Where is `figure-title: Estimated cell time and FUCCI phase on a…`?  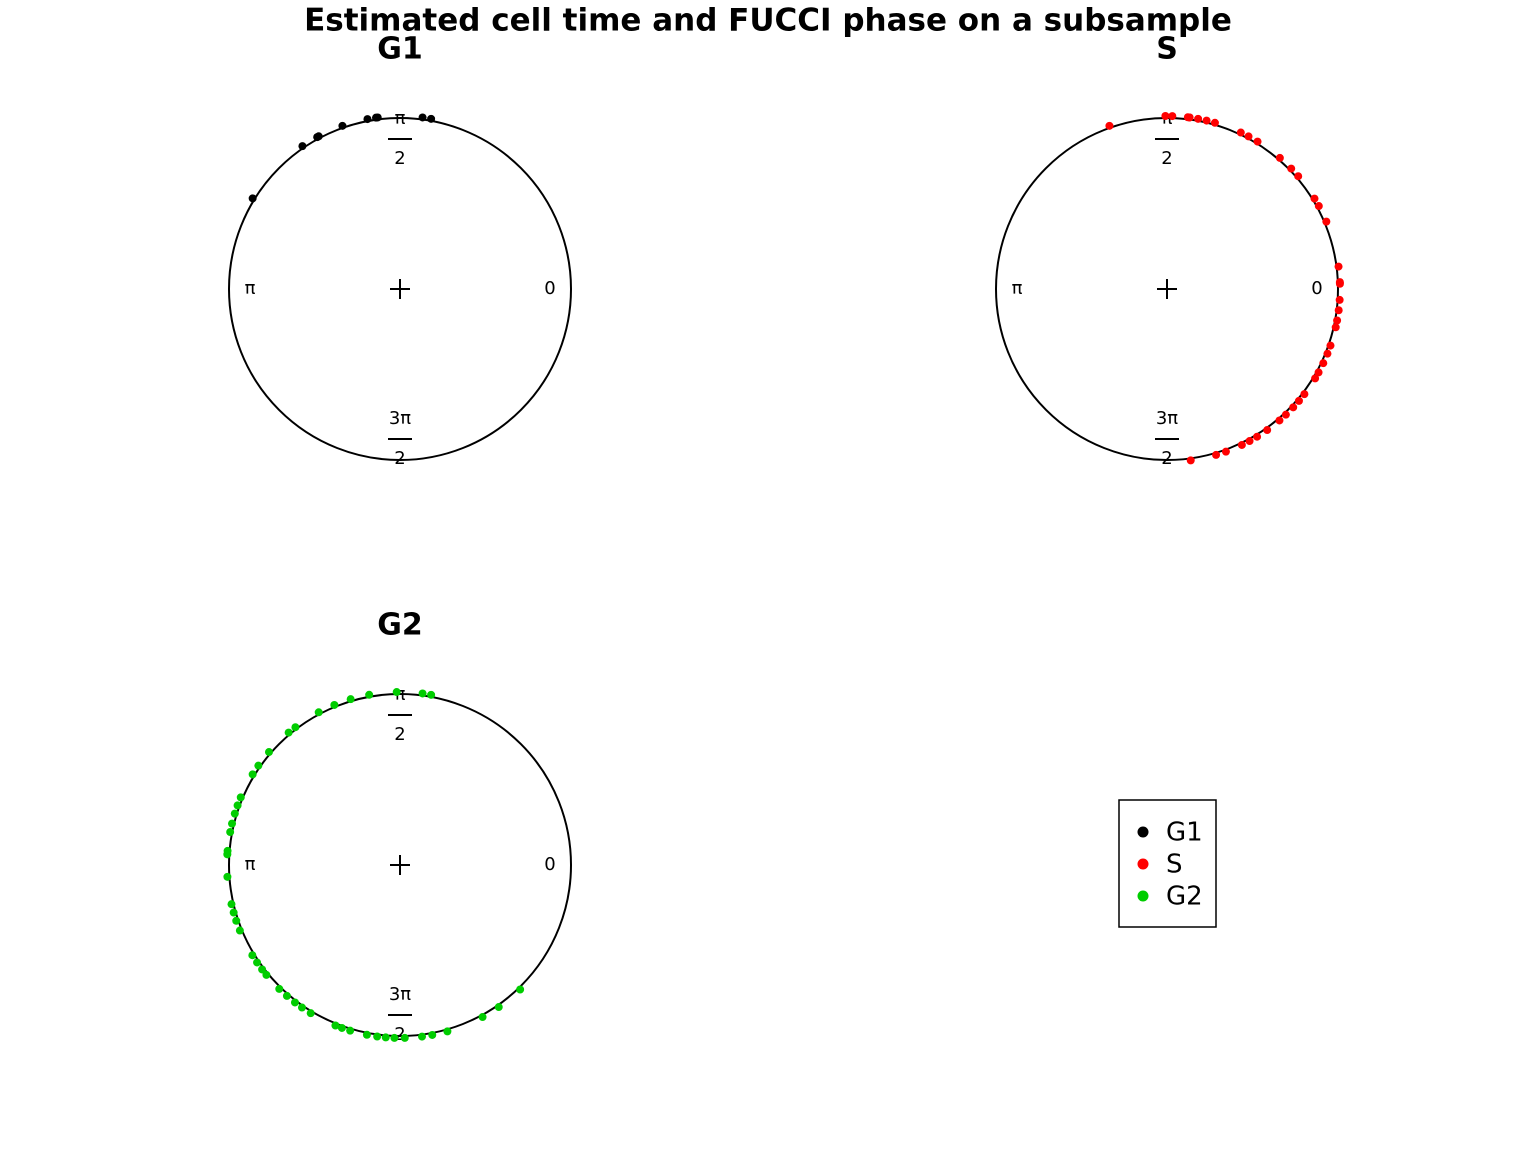 figure-title: Estimated cell time and FUCCI phase on a… is located at coordinates (768, 21).